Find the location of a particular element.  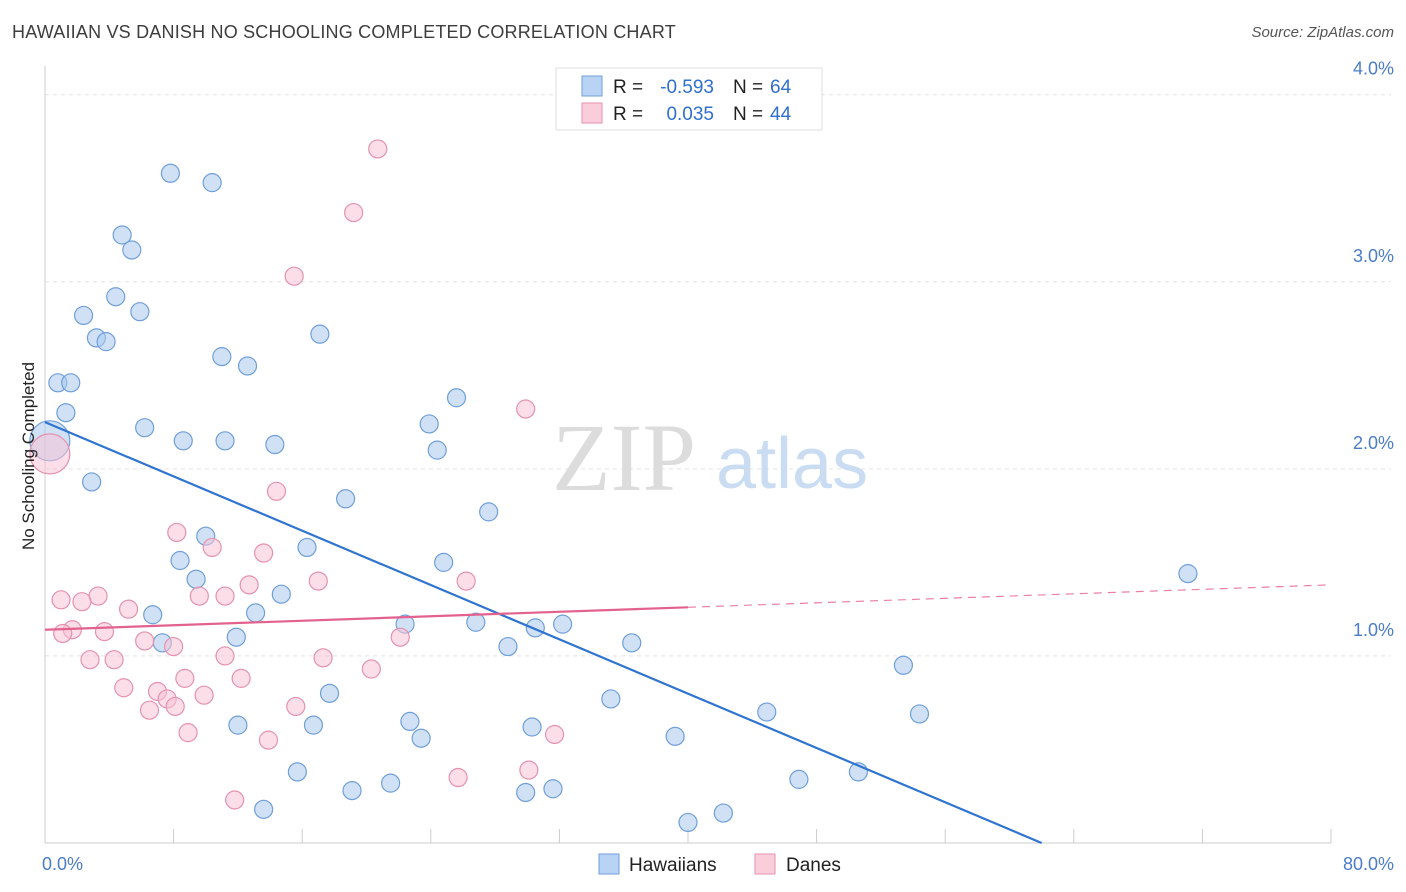

bottom-legend: Hawaiians Danes is located at coordinates (719, 864).